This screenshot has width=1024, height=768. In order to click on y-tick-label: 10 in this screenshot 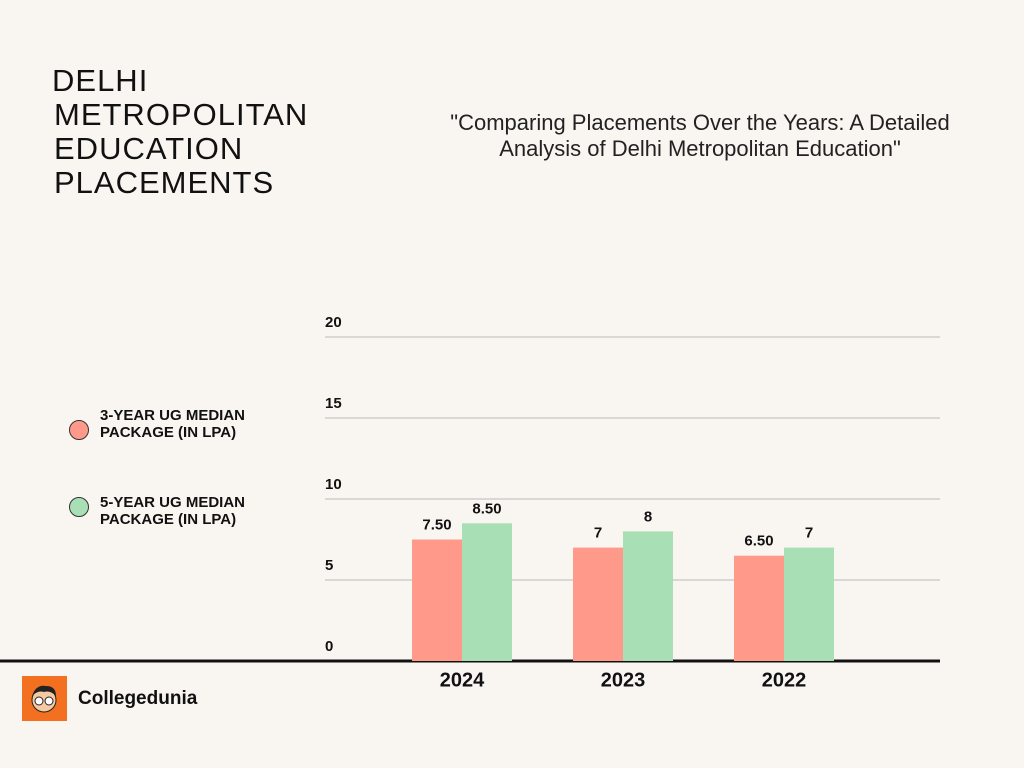, I will do `click(333, 484)`.